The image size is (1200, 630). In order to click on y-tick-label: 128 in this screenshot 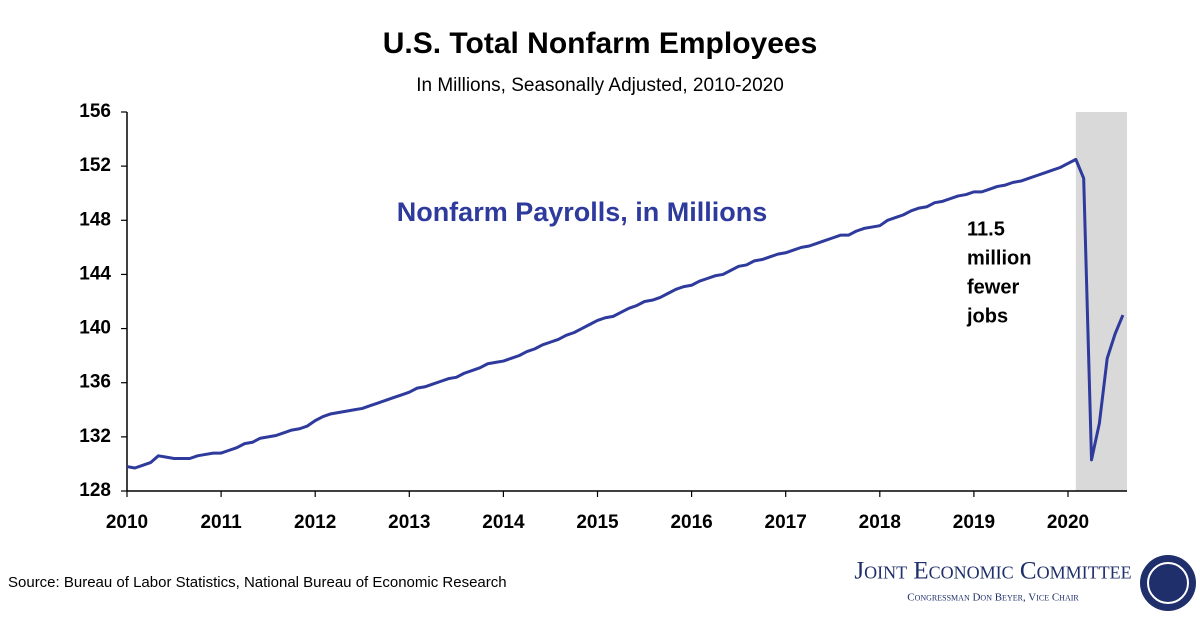, I will do `click(95, 490)`.